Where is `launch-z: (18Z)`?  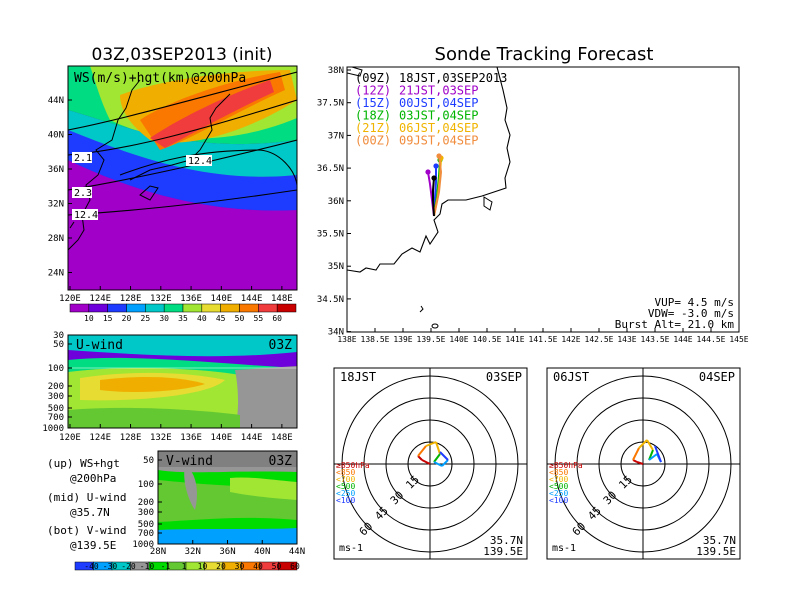 launch-z: (18Z) is located at coordinates (373, 116).